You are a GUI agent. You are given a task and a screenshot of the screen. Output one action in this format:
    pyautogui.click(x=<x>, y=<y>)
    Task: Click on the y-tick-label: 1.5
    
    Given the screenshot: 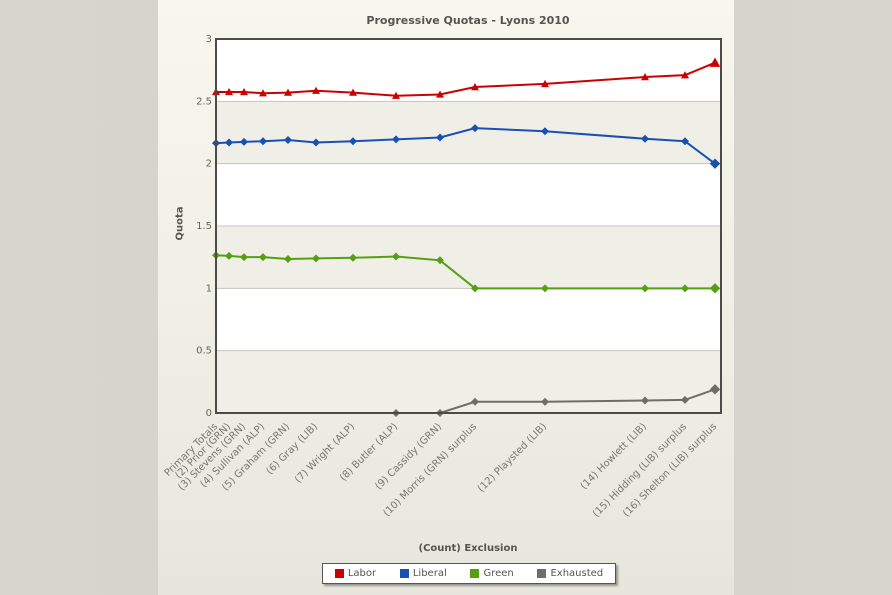 What is the action you would take?
    pyautogui.click(x=204, y=226)
    